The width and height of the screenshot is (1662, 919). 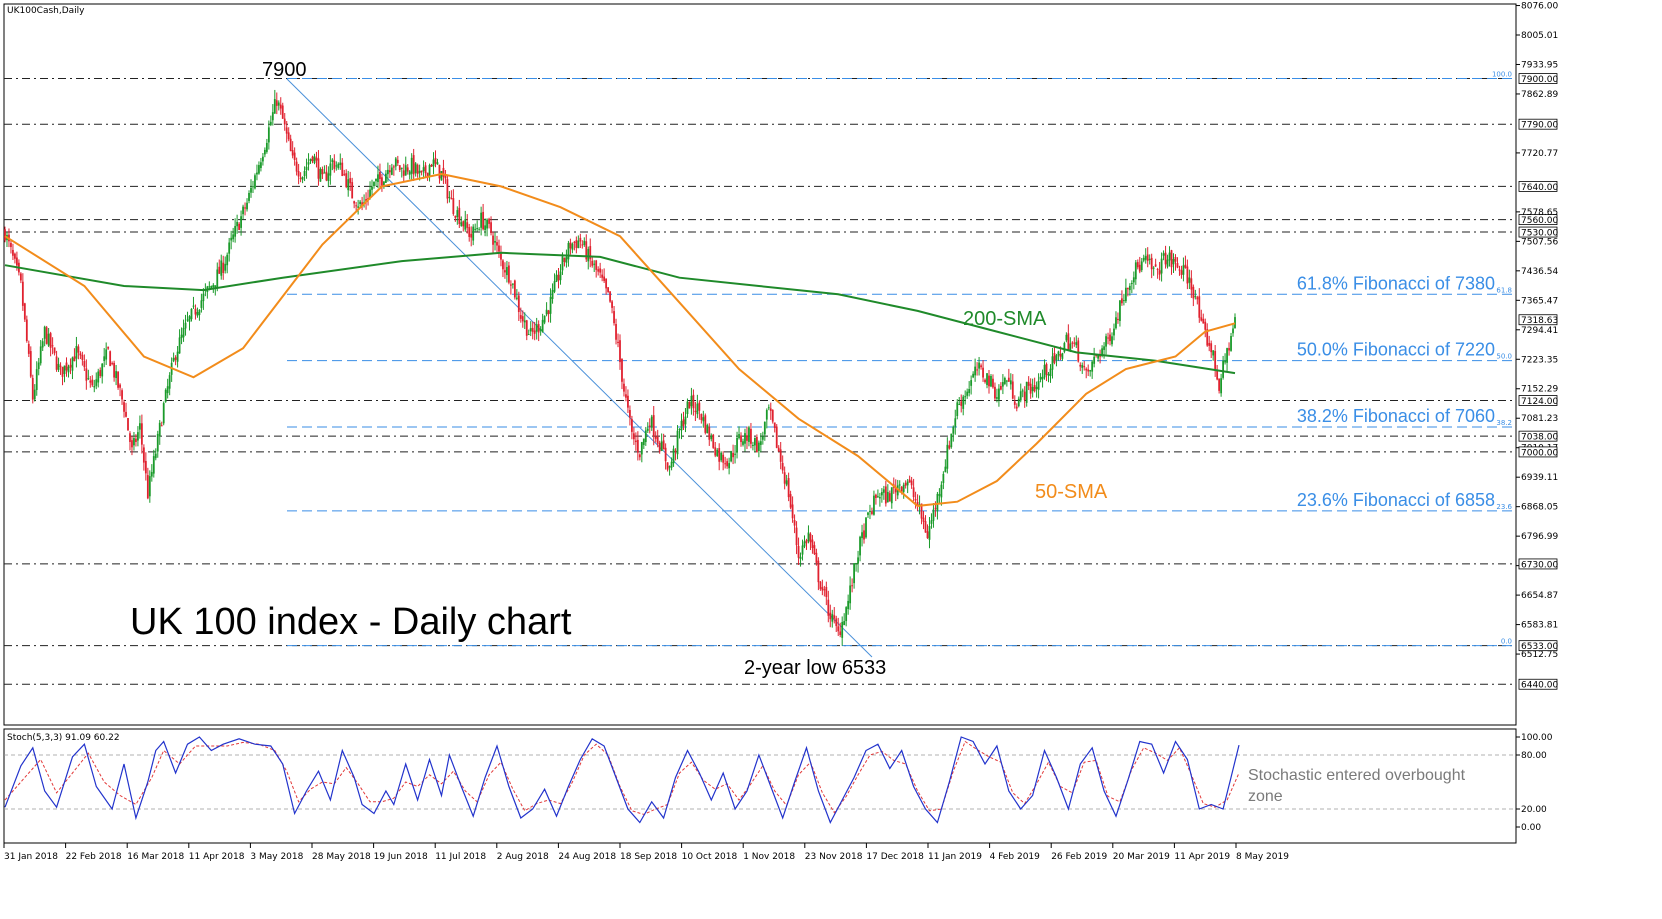 What do you see at coordinates (1504, 507) in the screenshot?
I see `fib-pct: 23.6` at bounding box center [1504, 507].